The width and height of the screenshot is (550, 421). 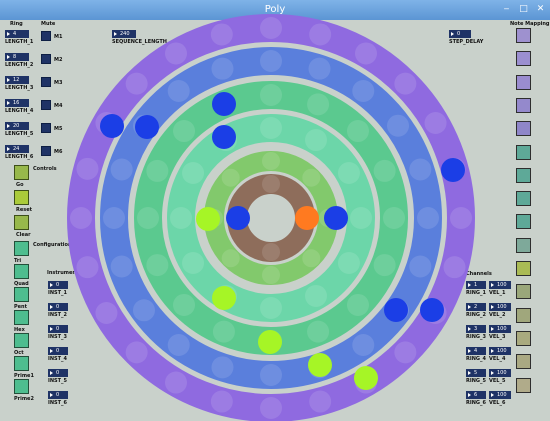 I want to click on channel-ring-5-spinbox: 5, so click(x=476, y=373).